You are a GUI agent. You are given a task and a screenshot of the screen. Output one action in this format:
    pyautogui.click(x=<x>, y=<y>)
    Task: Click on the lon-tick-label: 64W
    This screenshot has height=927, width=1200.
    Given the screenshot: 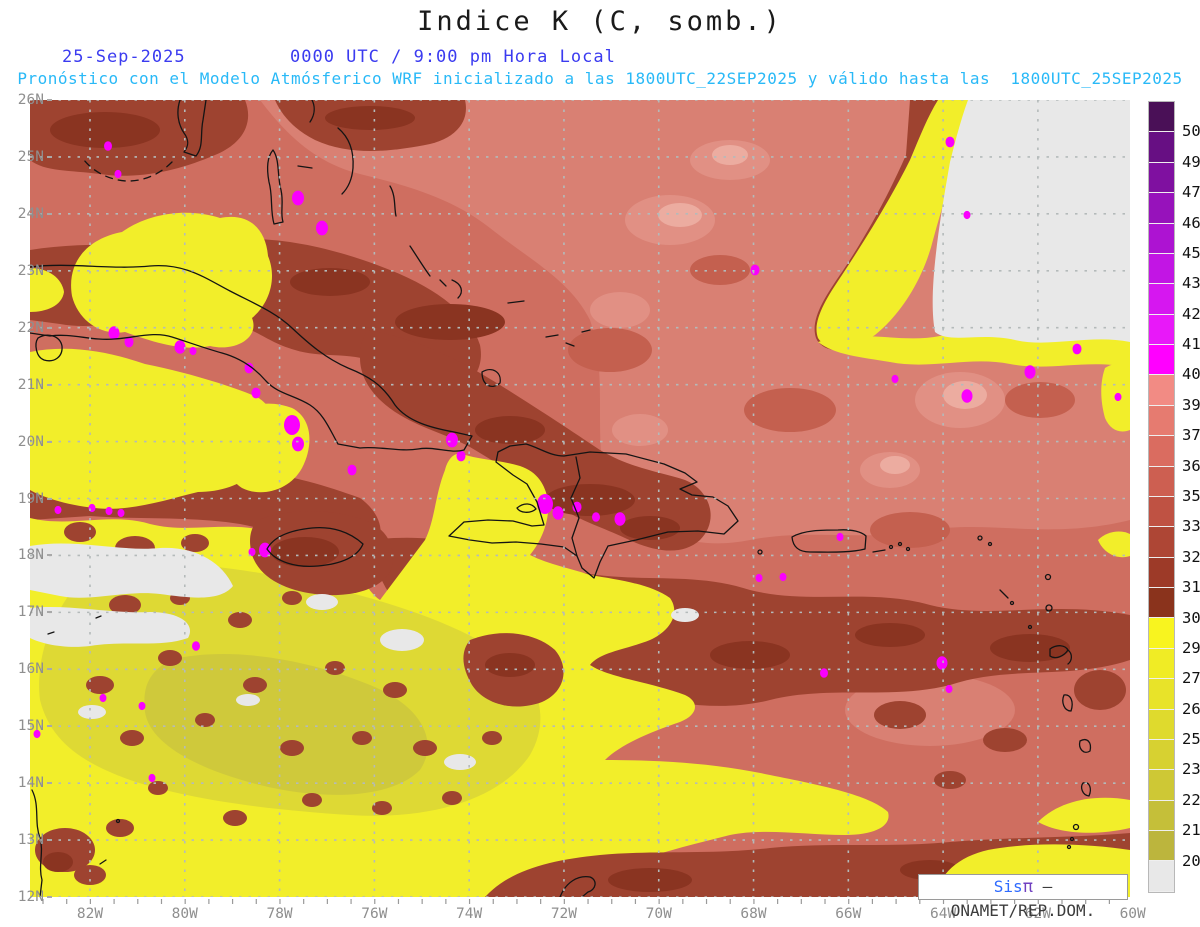 What is the action you would take?
    pyautogui.click(x=943, y=914)
    